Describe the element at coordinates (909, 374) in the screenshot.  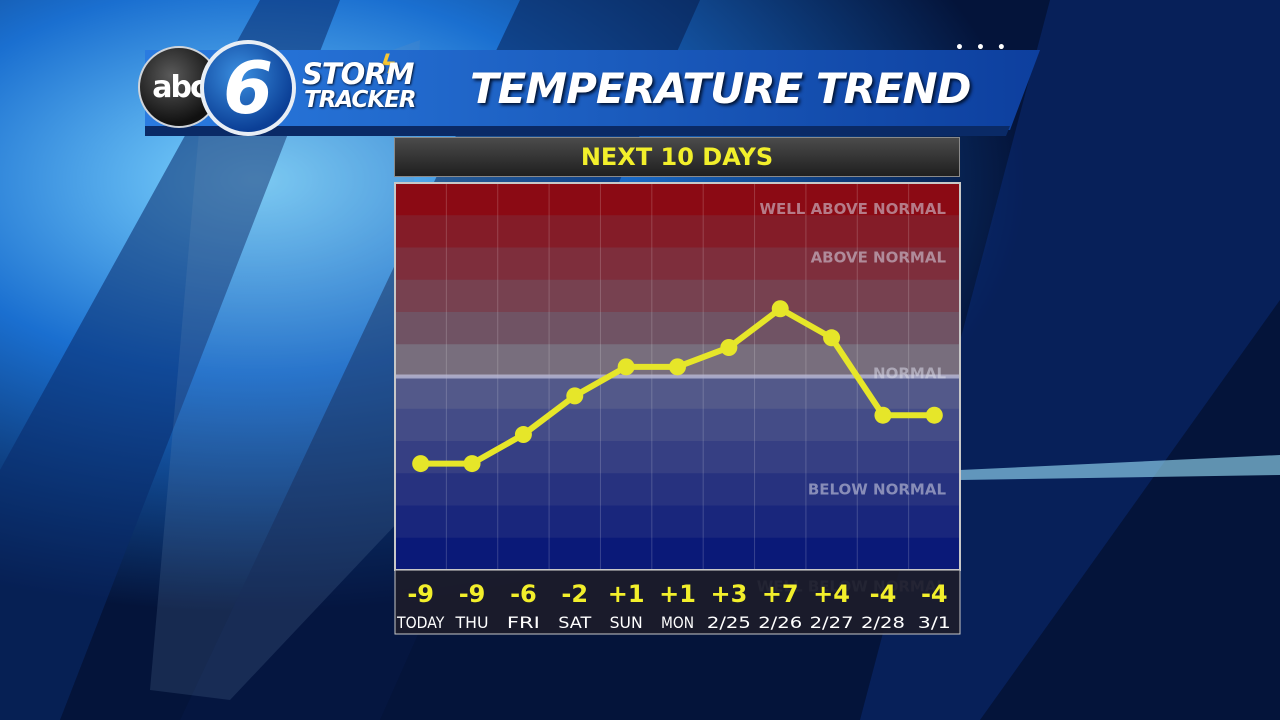
I see `band-label: NORMAL` at that location.